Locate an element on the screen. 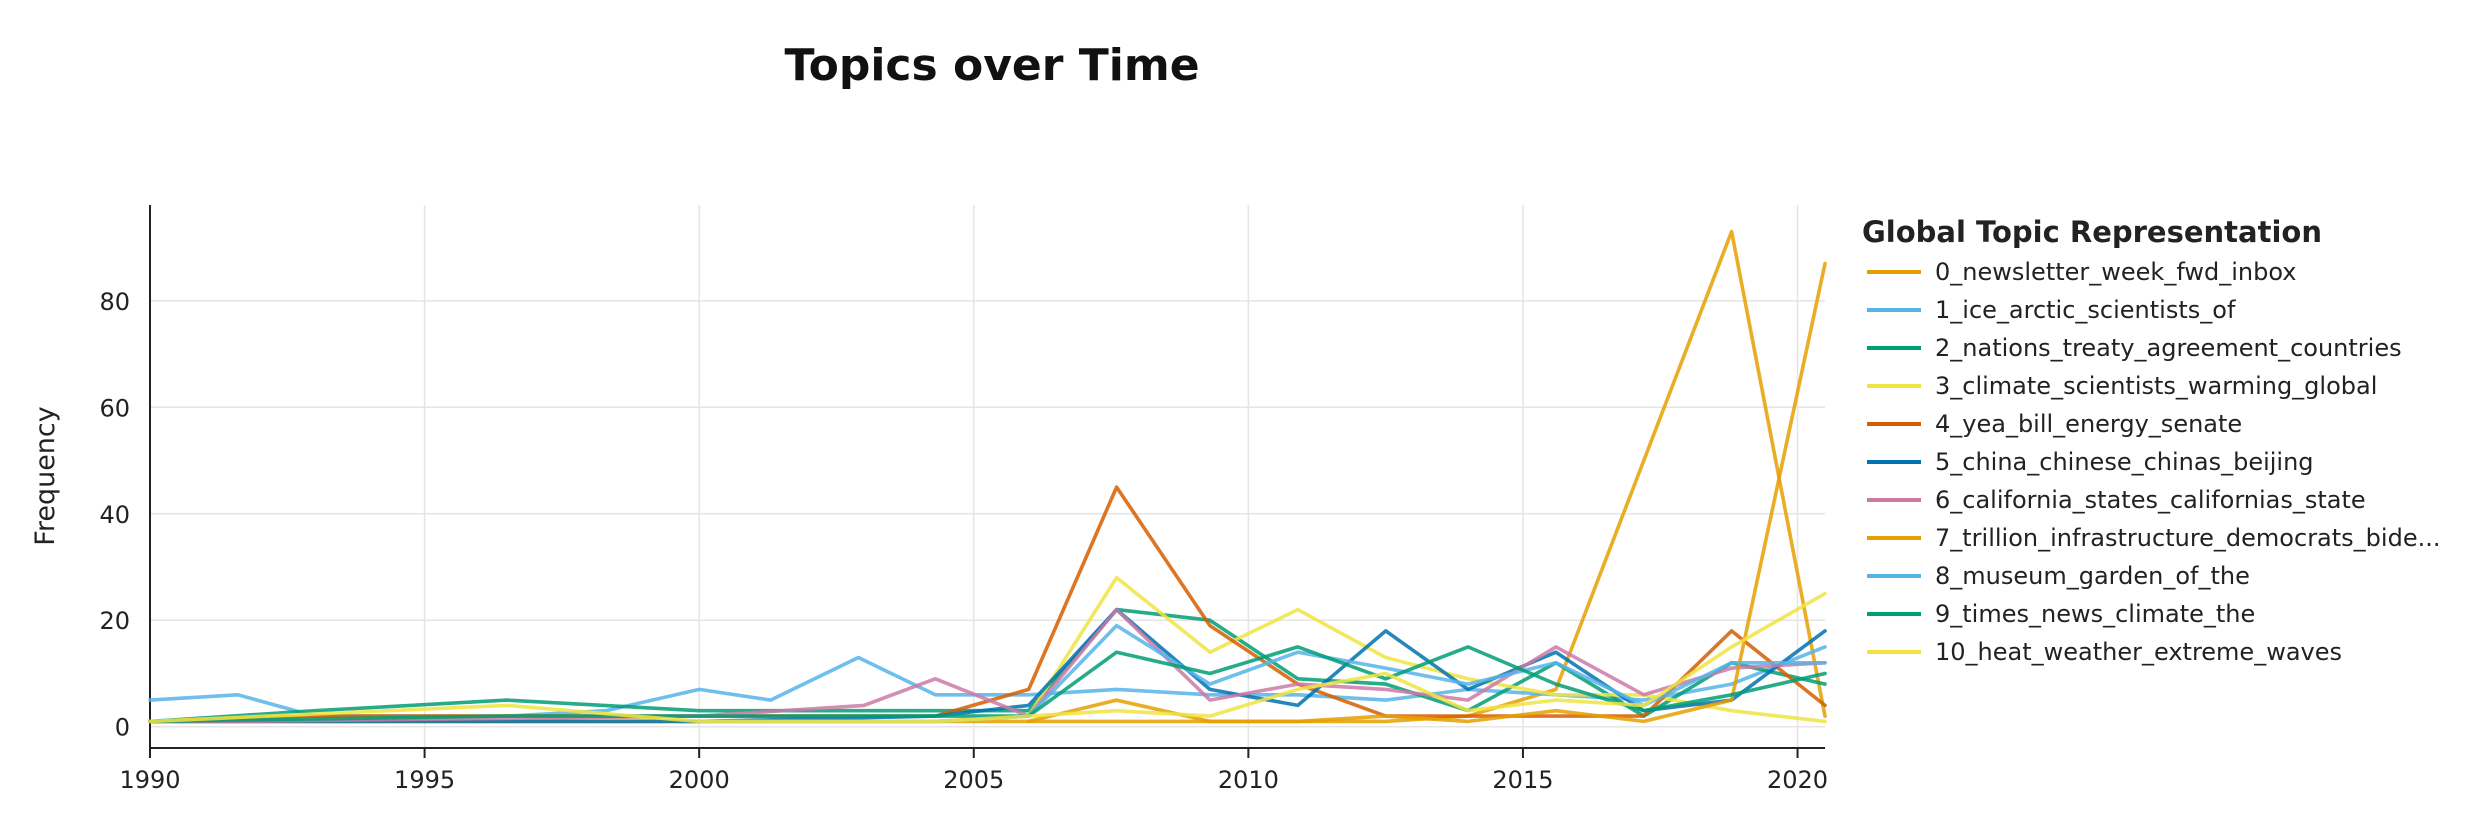 Image resolution: width=2482 pixels, height=822 pixels. y-tick-label: 0 is located at coordinates (122, 728).